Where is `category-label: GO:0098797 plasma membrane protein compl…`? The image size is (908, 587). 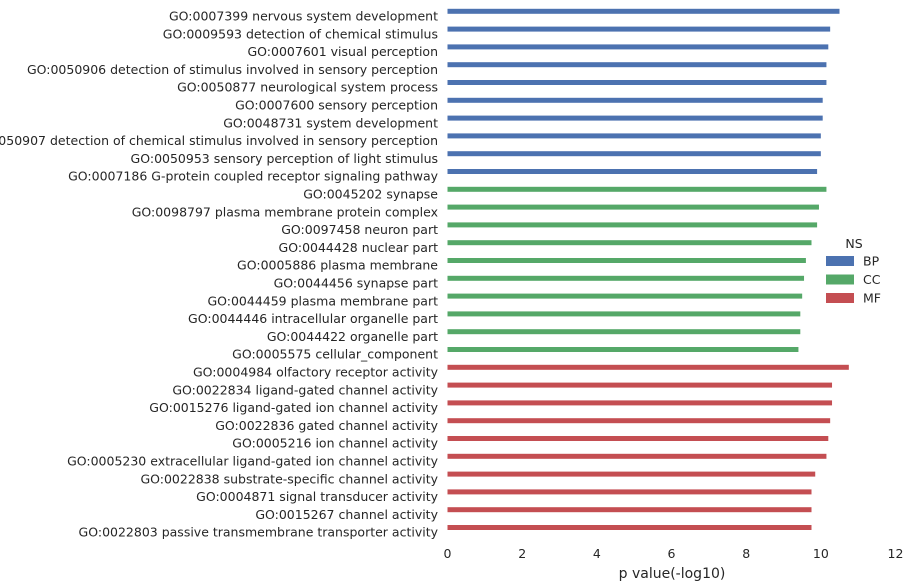 category-label: GO:0098797 plasma membrane protein compl… is located at coordinates (285, 211).